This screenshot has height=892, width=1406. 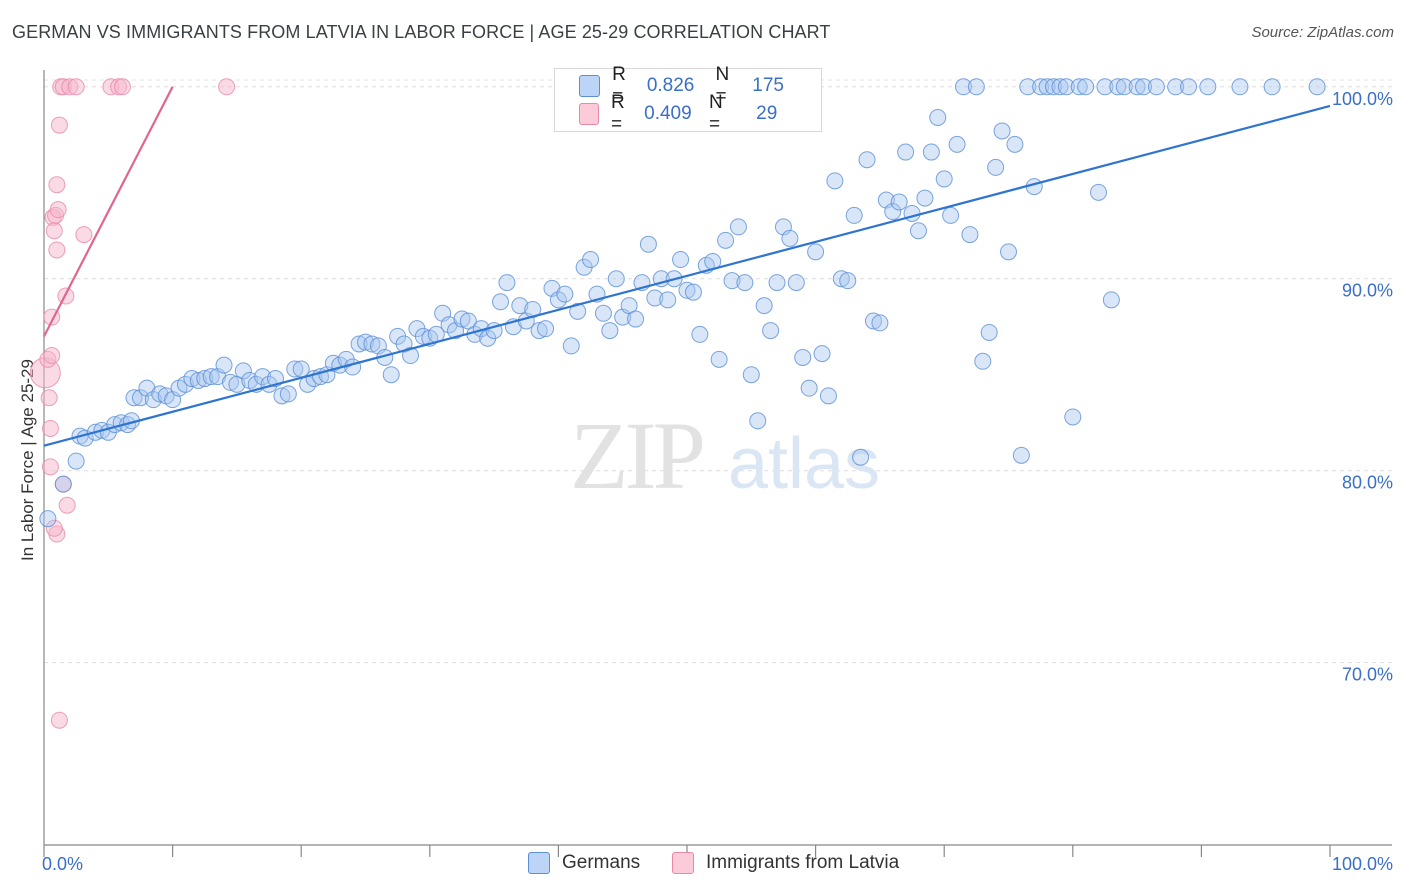 What do you see at coordinates (62, 864) in the screenshot?
I see `x-tick-label-min: 0.0%` at bounding box center [62, 864].